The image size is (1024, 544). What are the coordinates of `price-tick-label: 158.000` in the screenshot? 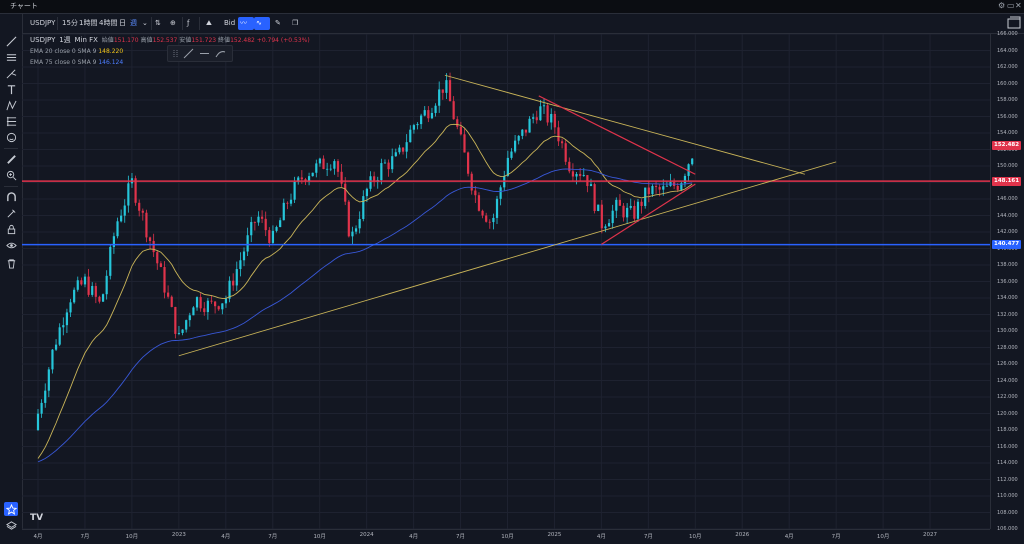 It's located at (1007, 100).